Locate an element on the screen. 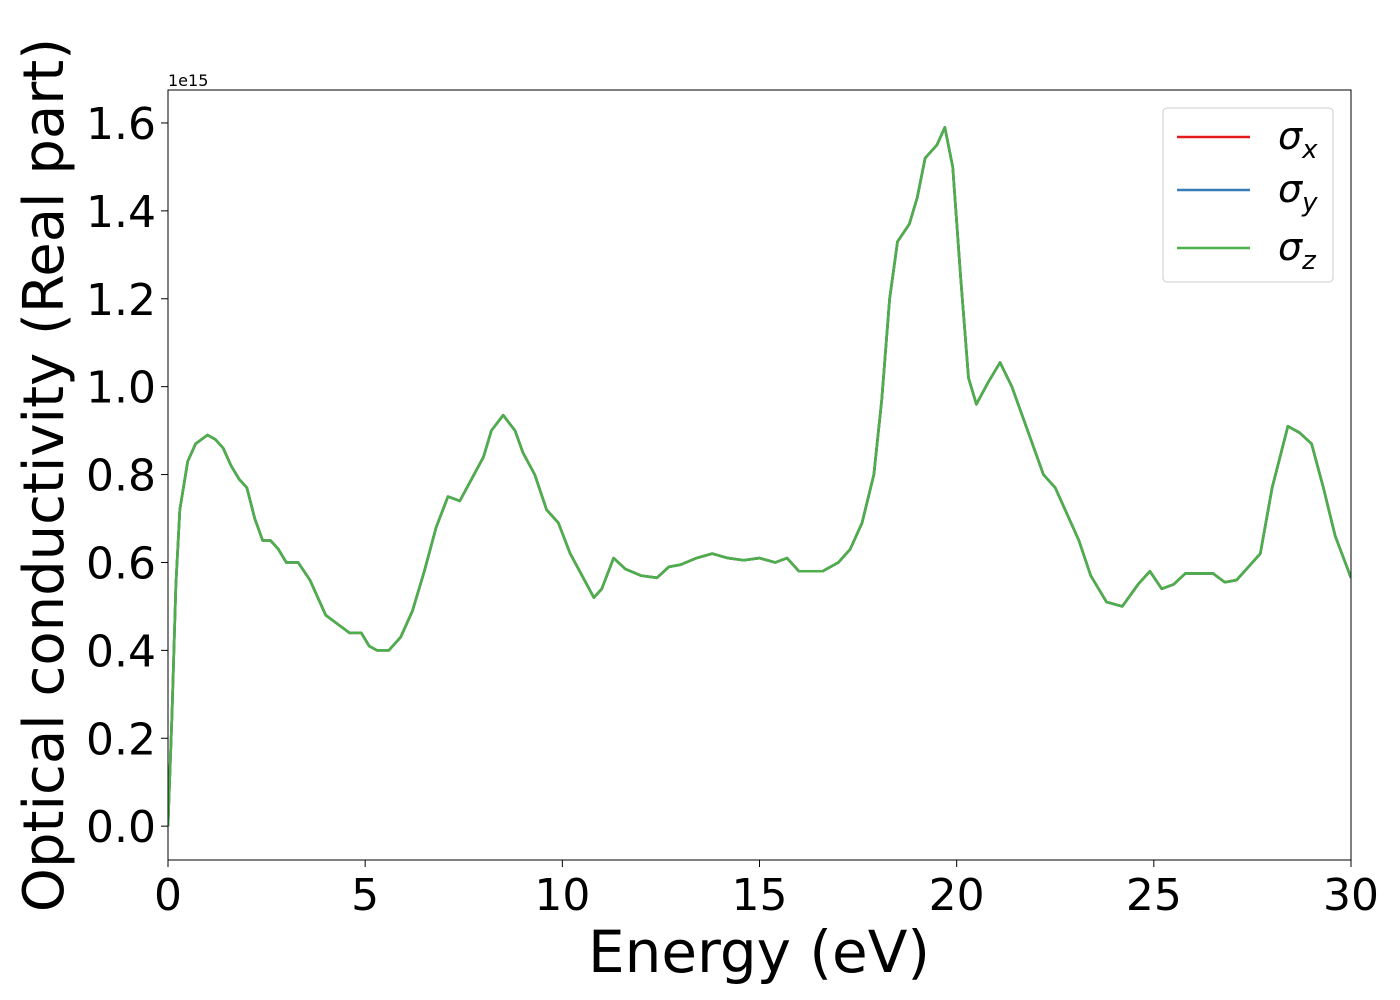 This screenshot has width=1400, height=1000. y-tick-label: 0.4 is located at coordinates (121, 651).